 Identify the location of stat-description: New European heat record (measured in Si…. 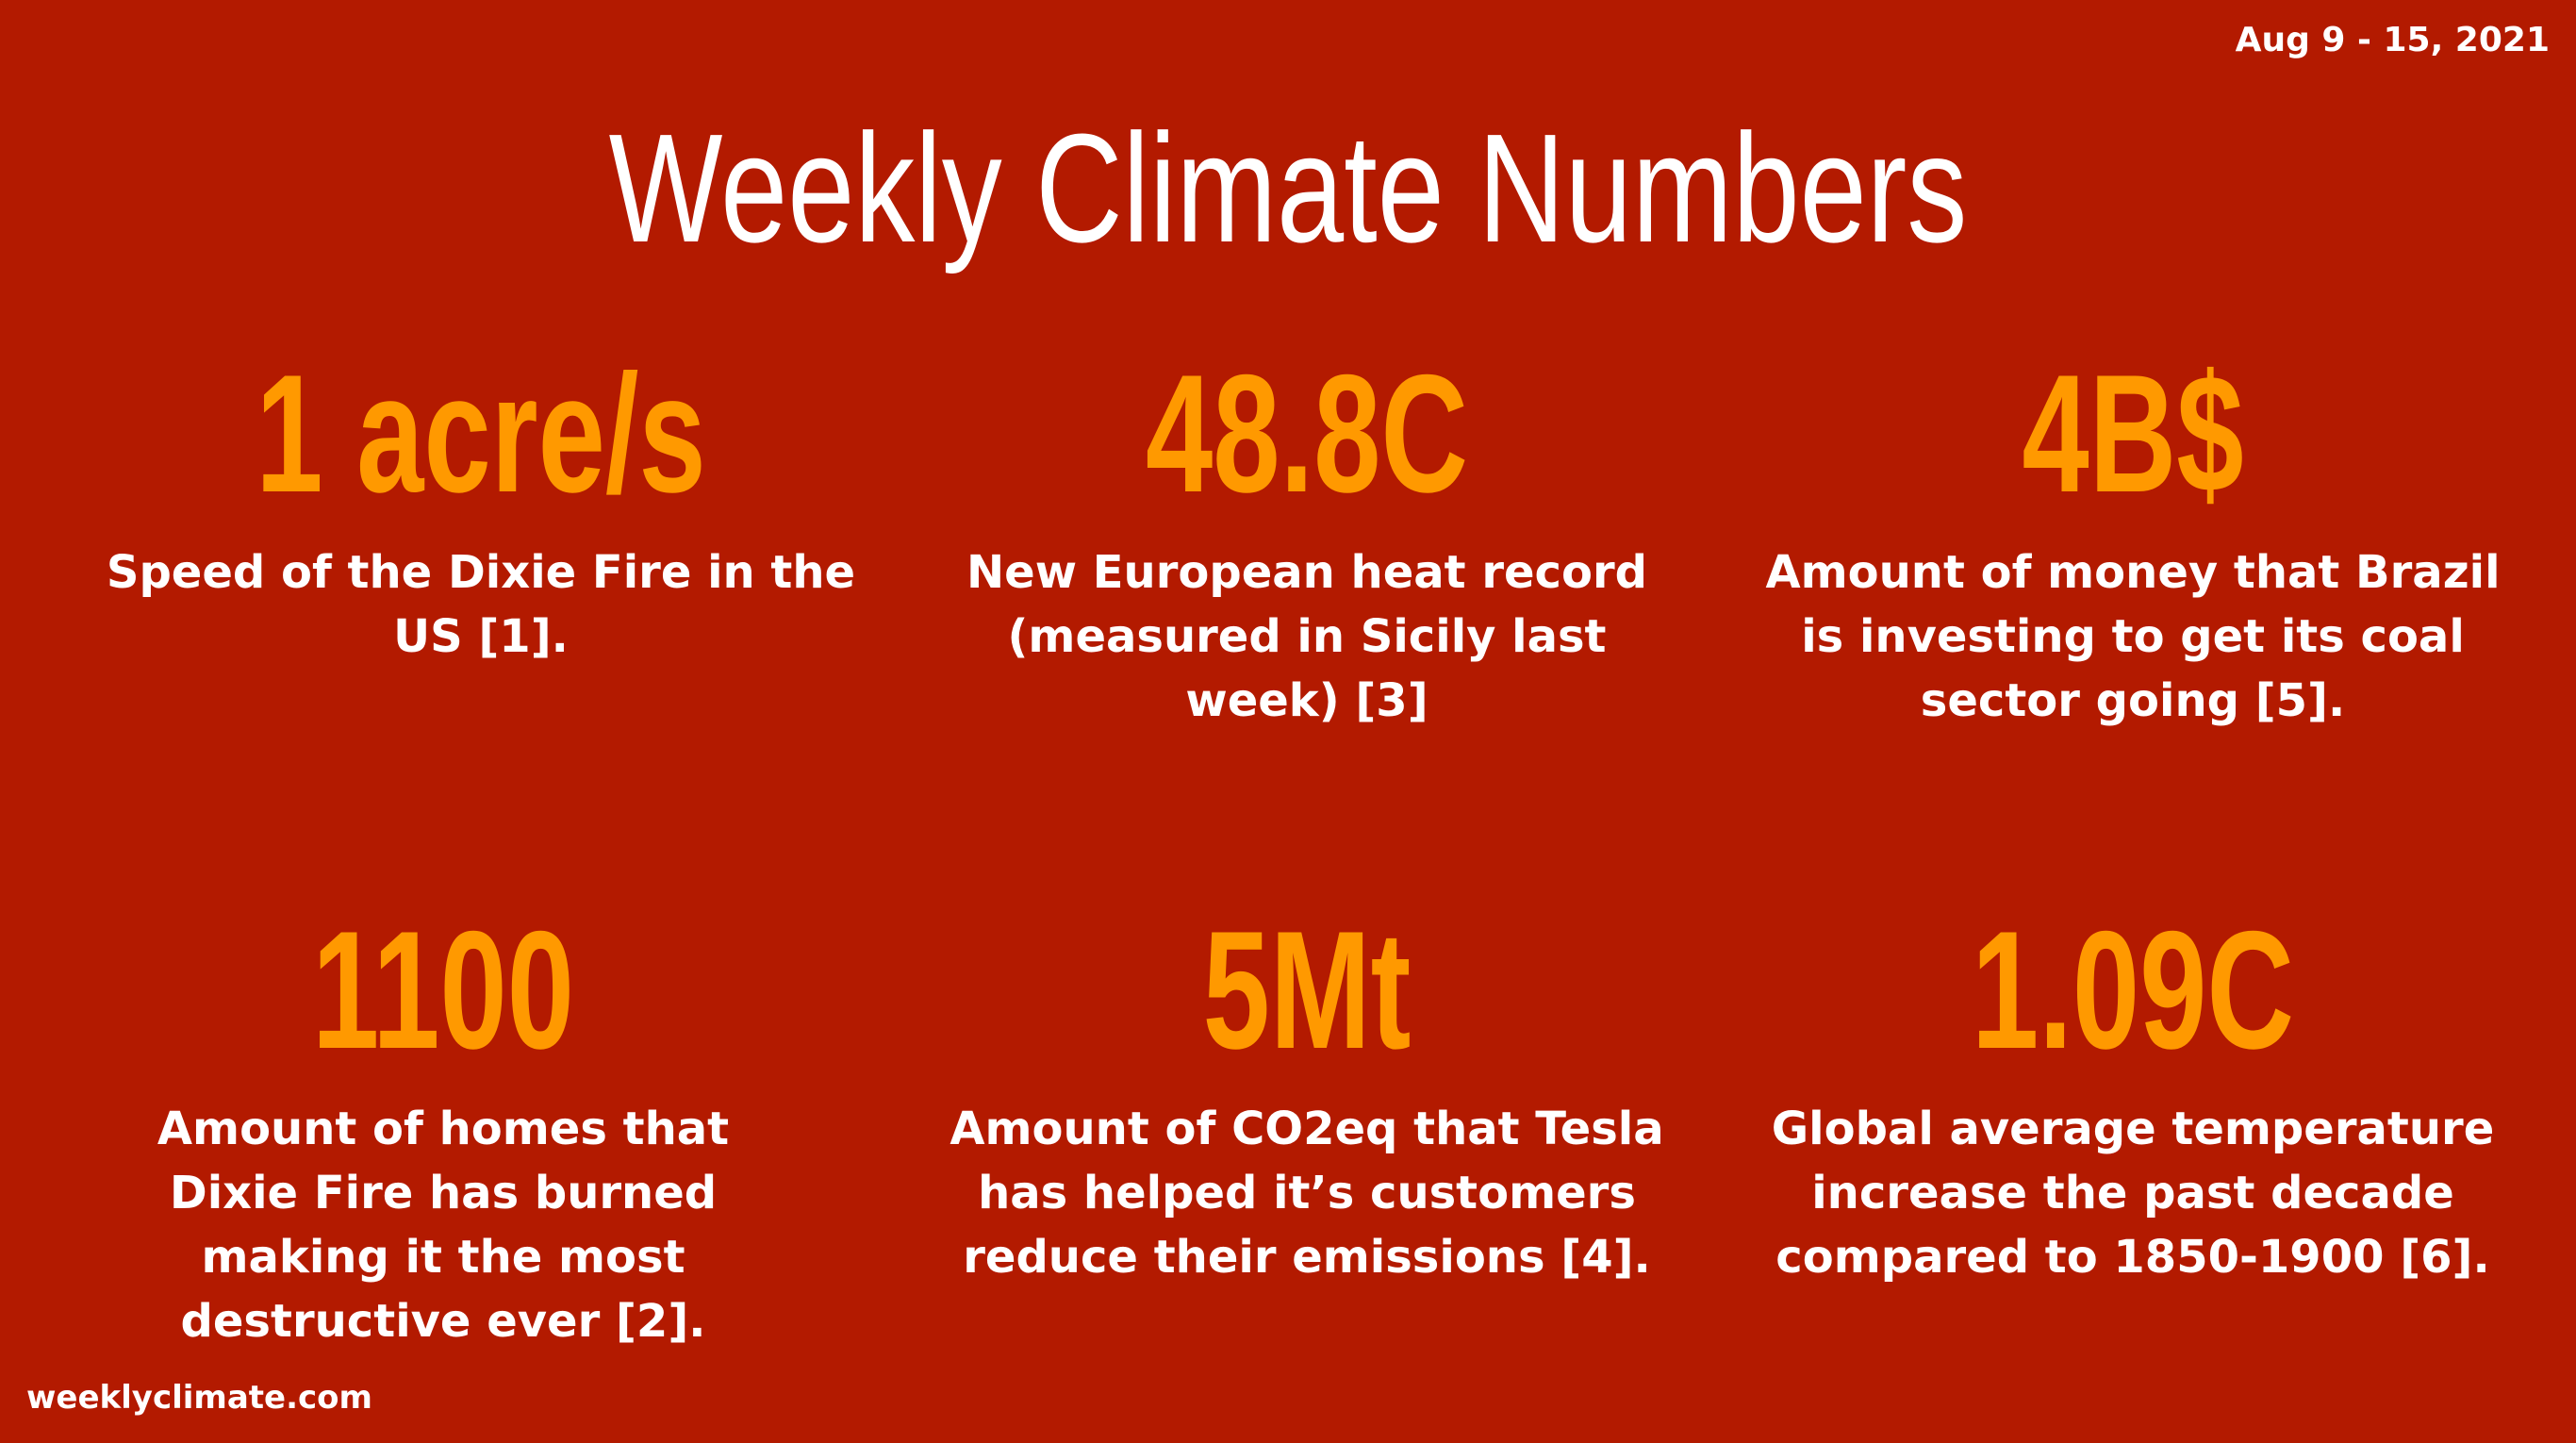
(1307, 636).